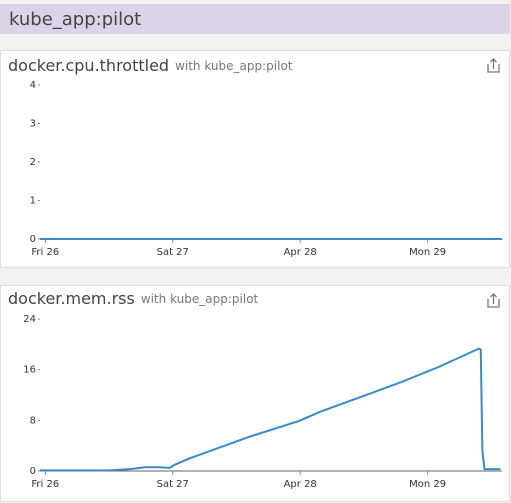  I want to click on group-title: kube_app:pilot, so click(75, 19).